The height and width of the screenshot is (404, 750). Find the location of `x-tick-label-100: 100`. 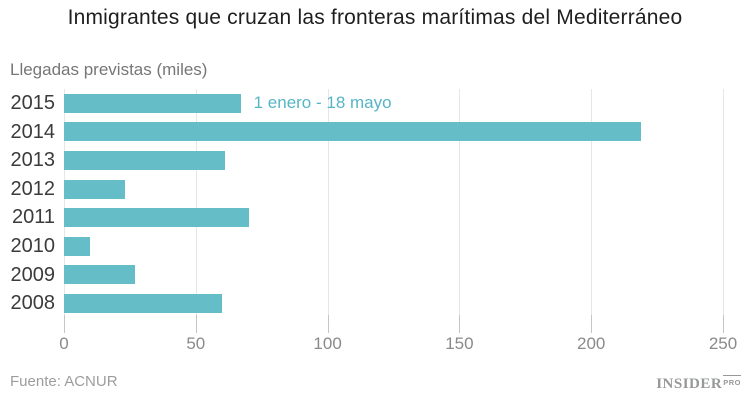

x-tick-label-100: 100 is located at coordinates (327, 343).